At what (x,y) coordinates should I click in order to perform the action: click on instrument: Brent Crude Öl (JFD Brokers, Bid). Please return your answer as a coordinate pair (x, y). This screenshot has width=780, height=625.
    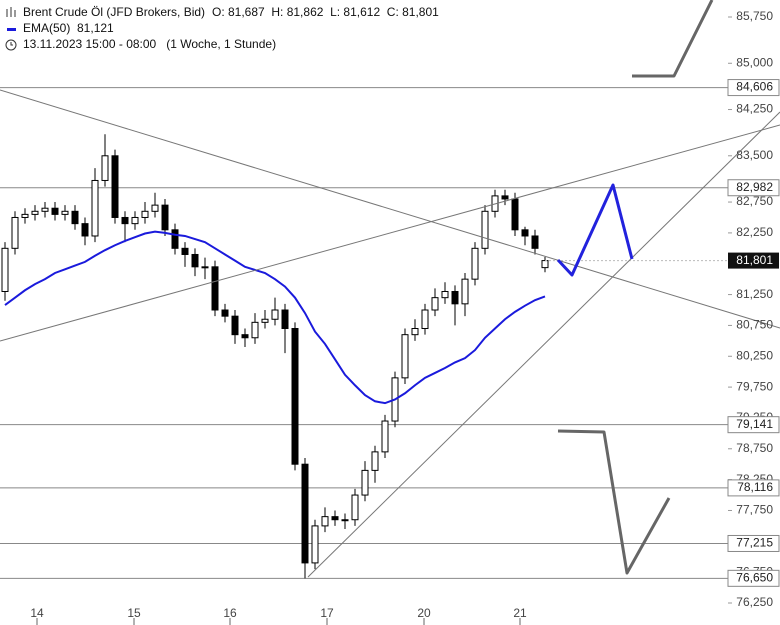
    Looking at the image, I should click on (114, 12).